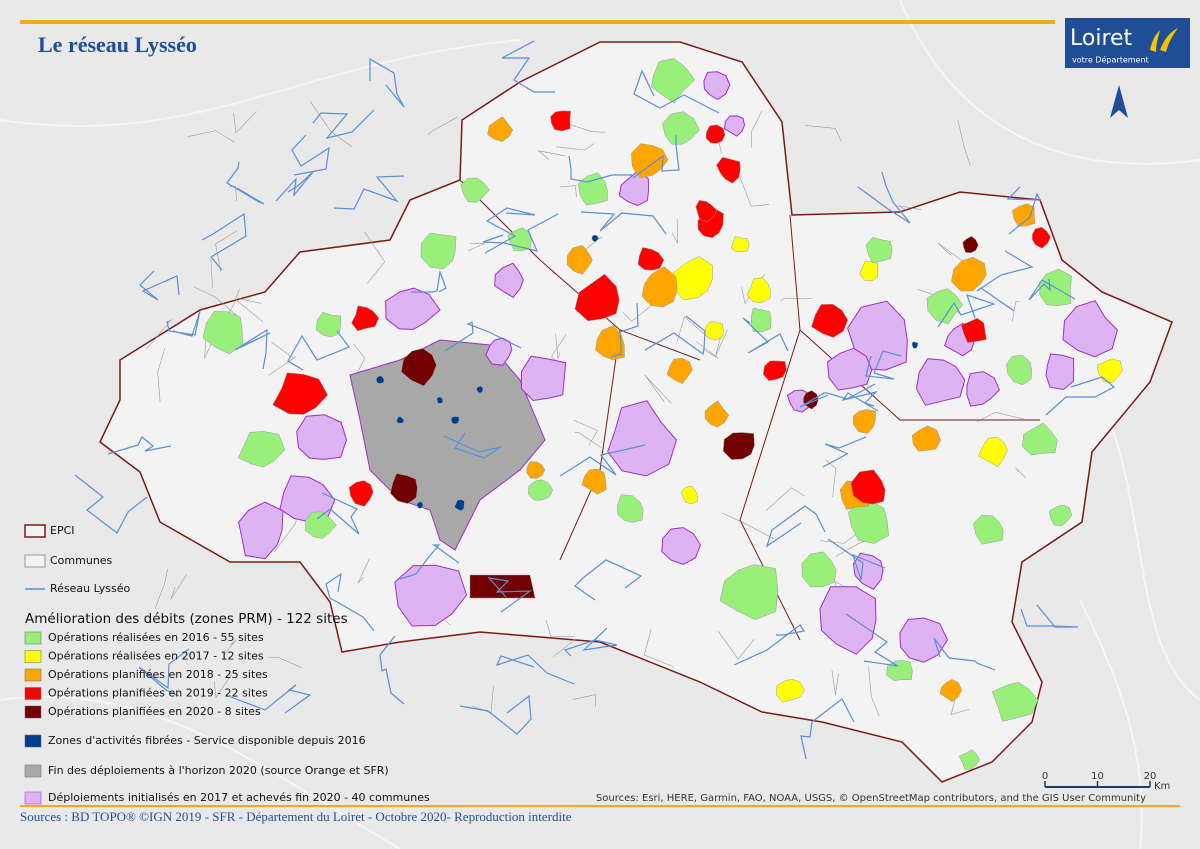  I want to click on scale-label: 10, so click(1097, 776).